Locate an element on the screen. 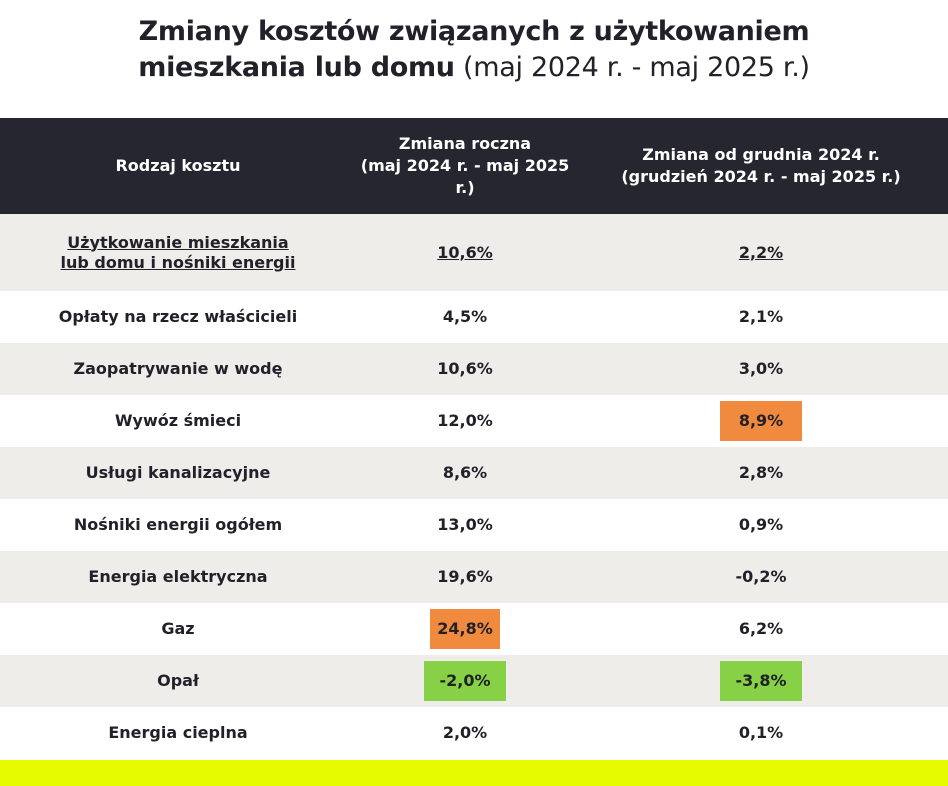 This screenshot has width=948, height=786. table-row: Opał -2,0% -3,8% is located at coordinates (474, 681).